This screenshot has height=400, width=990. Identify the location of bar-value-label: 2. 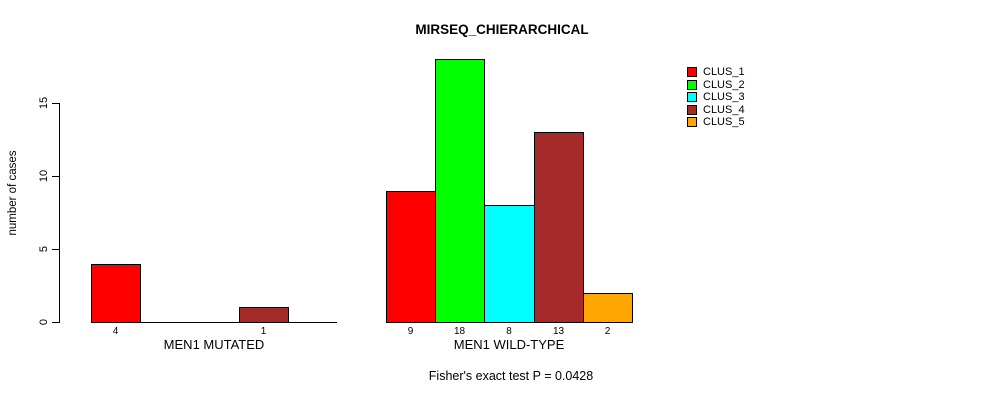
(607, 331).